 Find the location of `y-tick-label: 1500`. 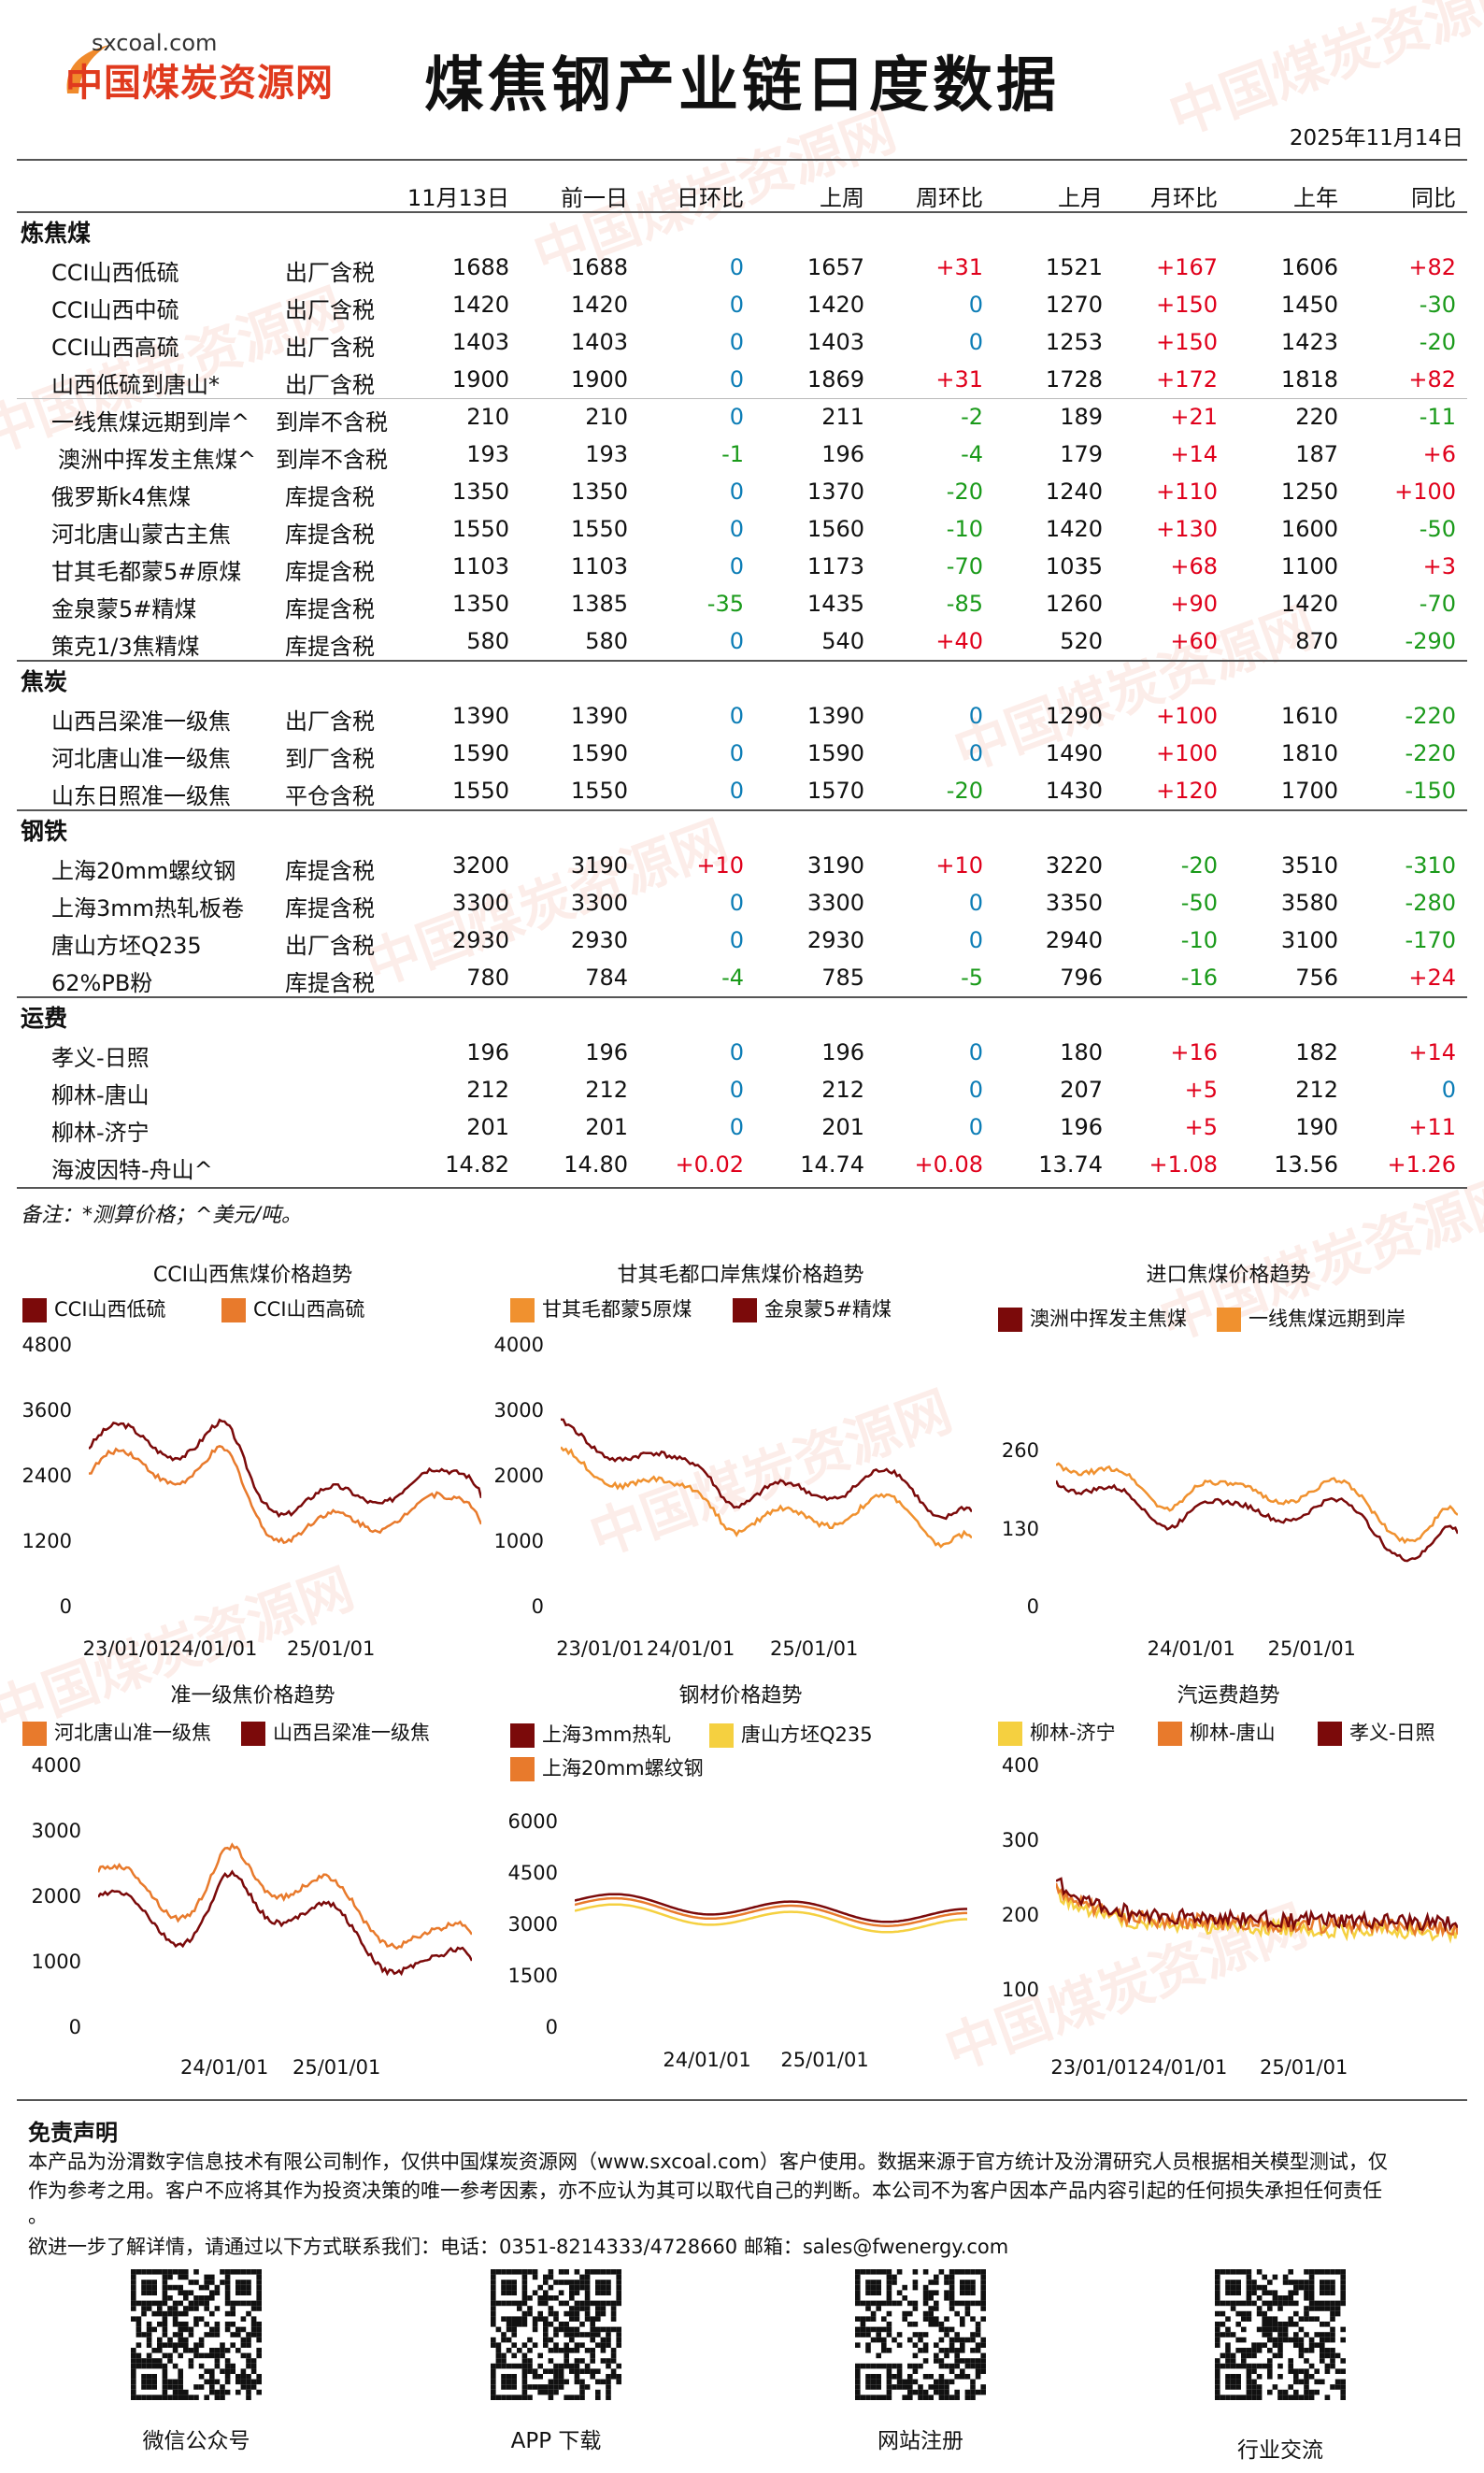

y-tick-label: 1500 is located at coordinates (532, 1976).